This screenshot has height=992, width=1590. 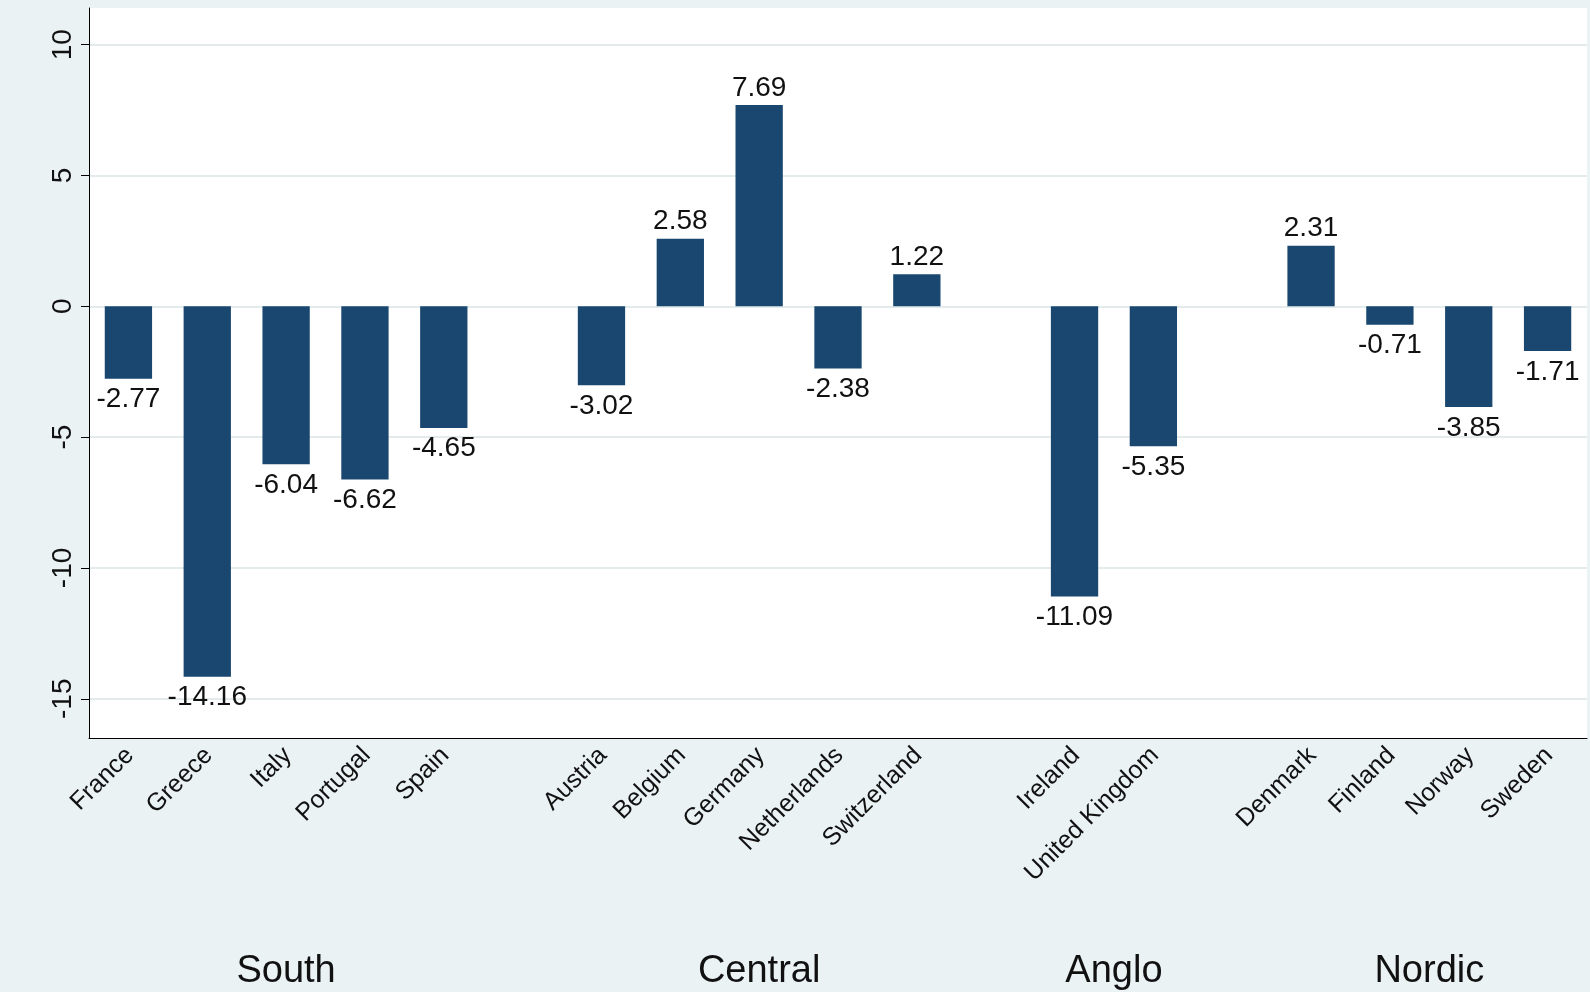 What do you see at coordinates (1429, 969) in the screenshot?
I see `text: Nordic` at bounding box center [1429, 969].